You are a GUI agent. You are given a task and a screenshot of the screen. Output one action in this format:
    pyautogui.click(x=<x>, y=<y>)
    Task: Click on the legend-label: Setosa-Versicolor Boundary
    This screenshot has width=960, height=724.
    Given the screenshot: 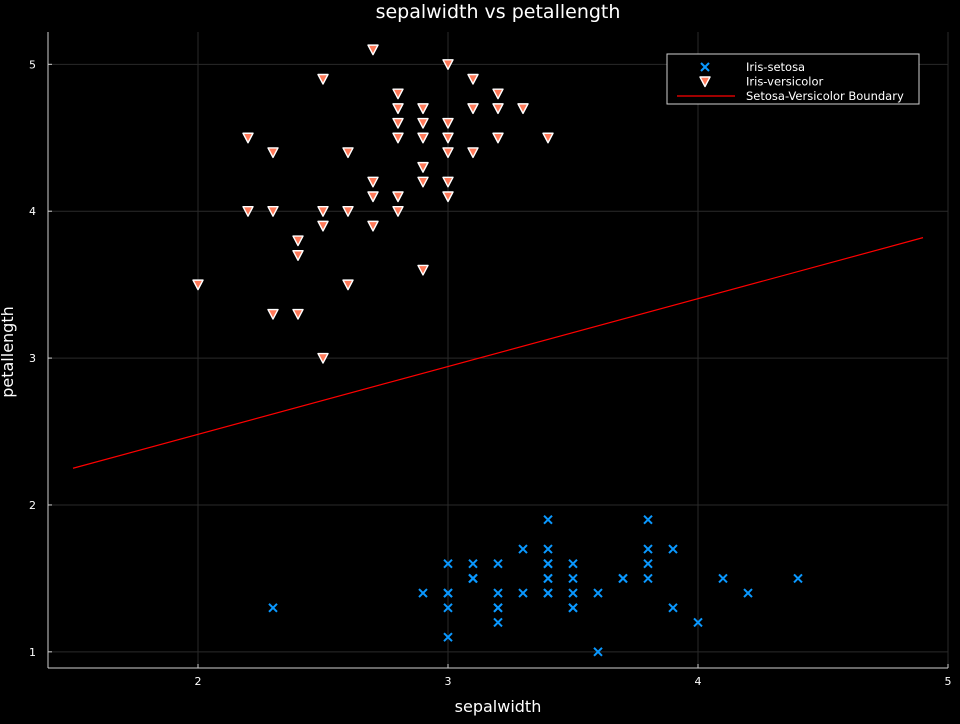 What is the action you would take?
    pyautogui.click(x=825, y=96)
    